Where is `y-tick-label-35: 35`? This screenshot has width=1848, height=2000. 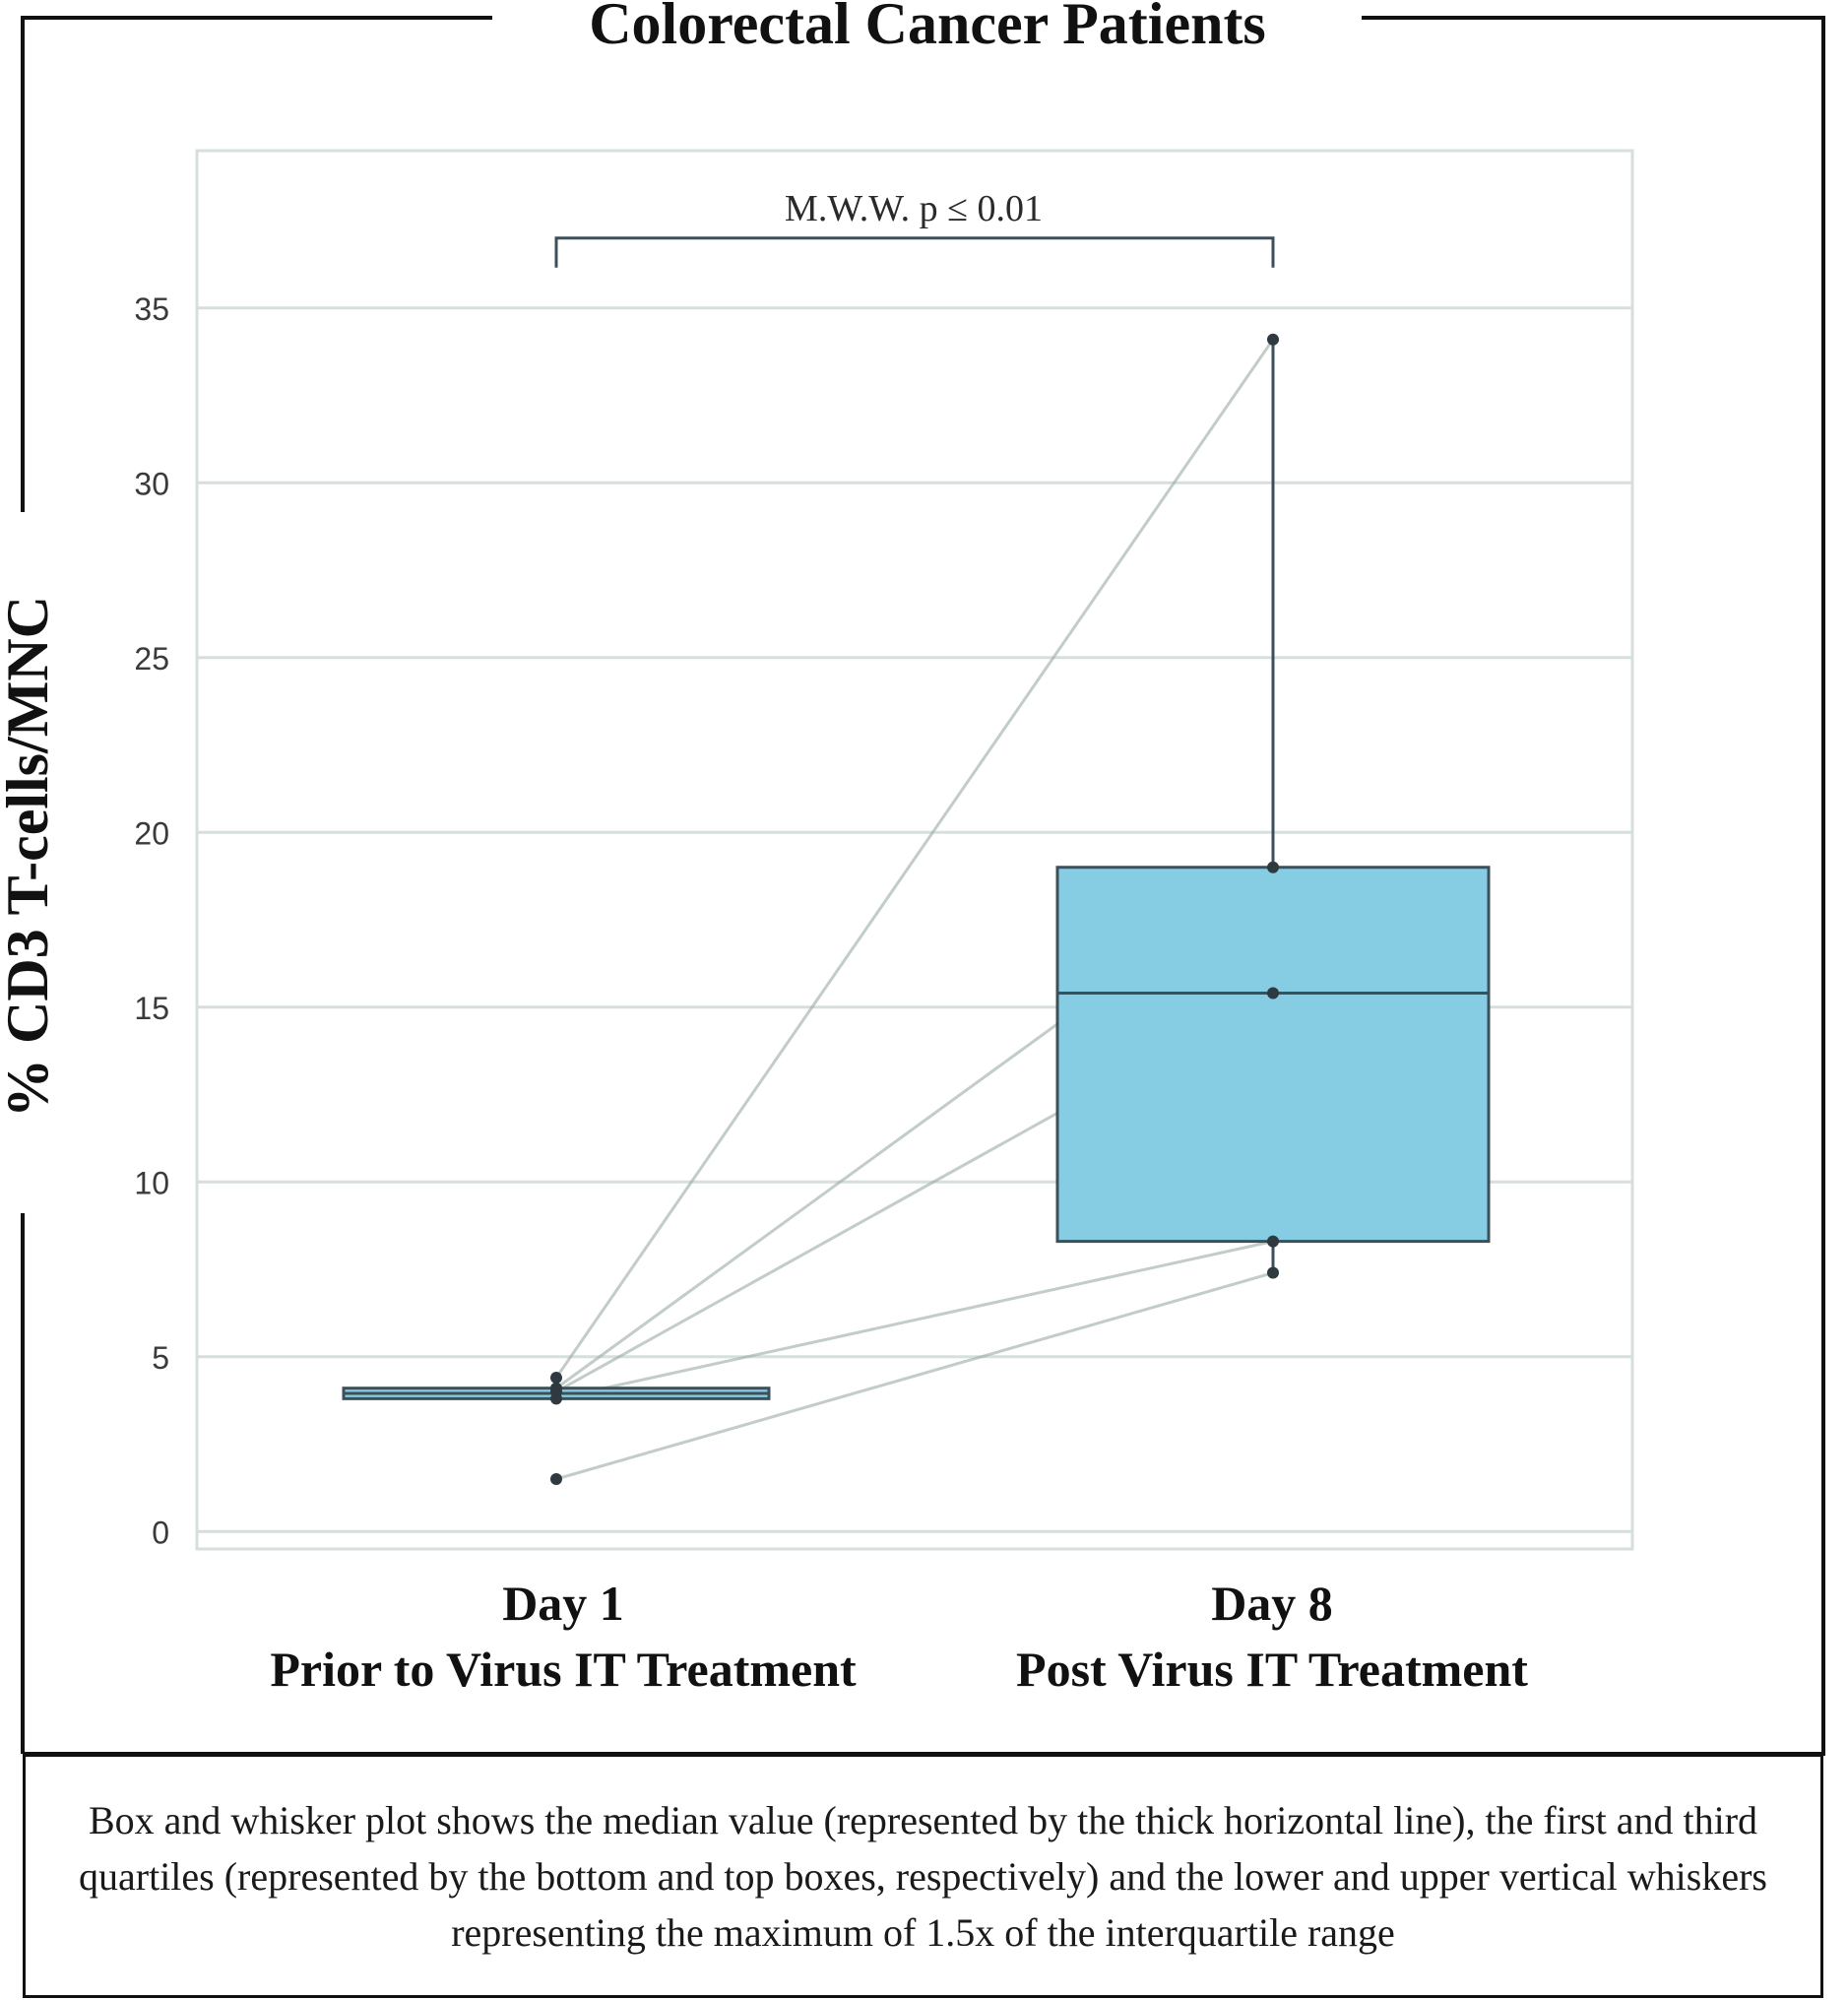 y-tick-label-35: 35 is located at coordinates (151, 309).